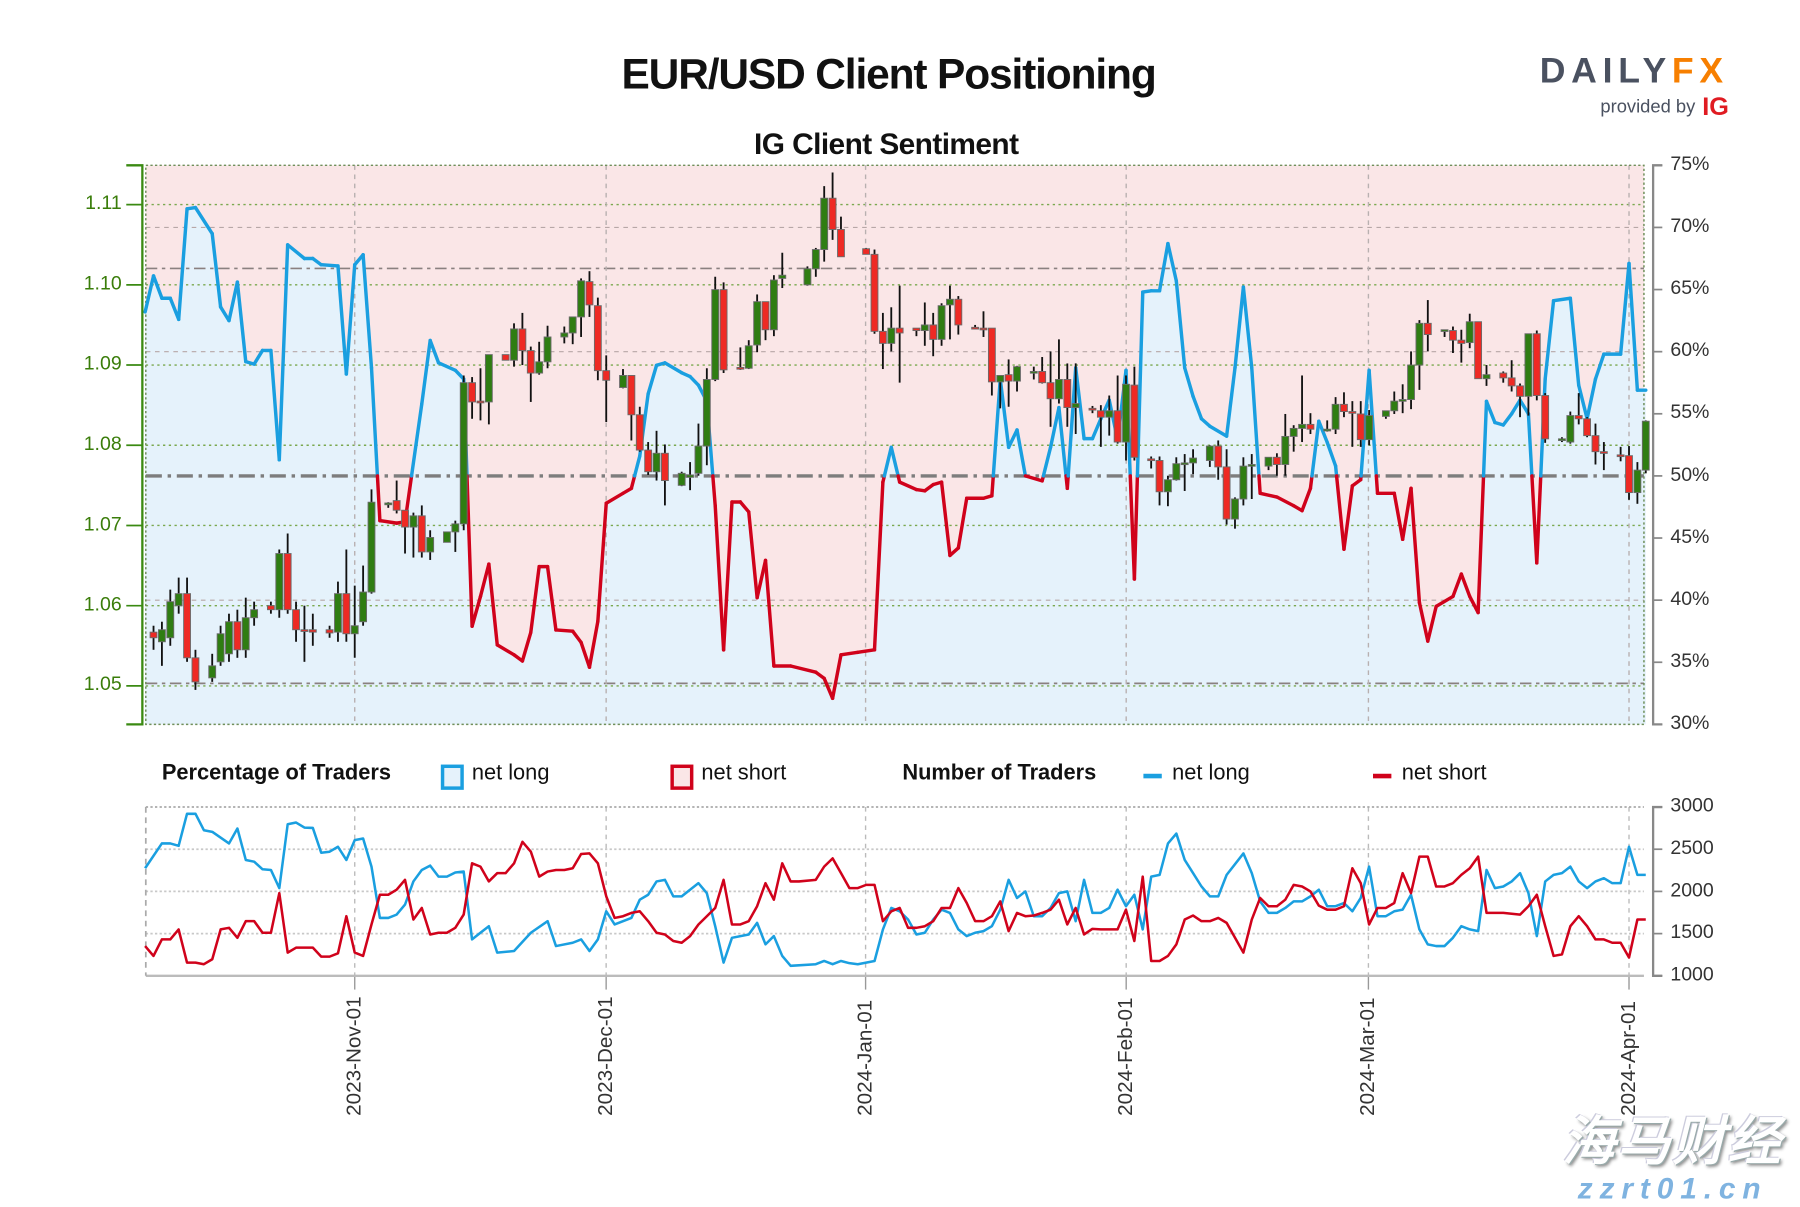 The width and height of the screenshot is (1800, 1207). I want to click on price-tick-label: 1.11, so click(96, 203).